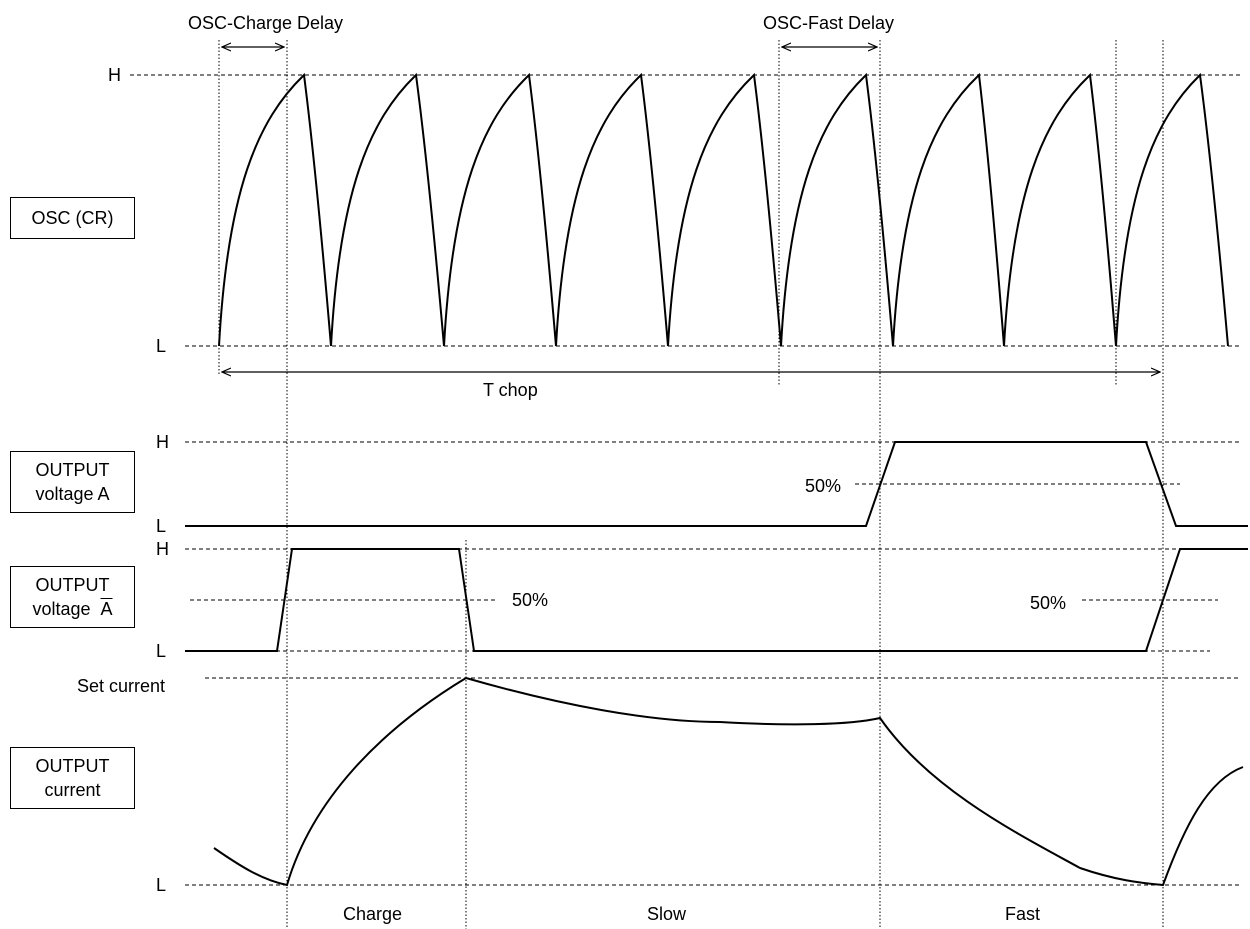 The height and width of the screenshot is (929, 1250). I want to click on output-voltage-abar-box: OUTPUT voltage A, so click(72, 597).